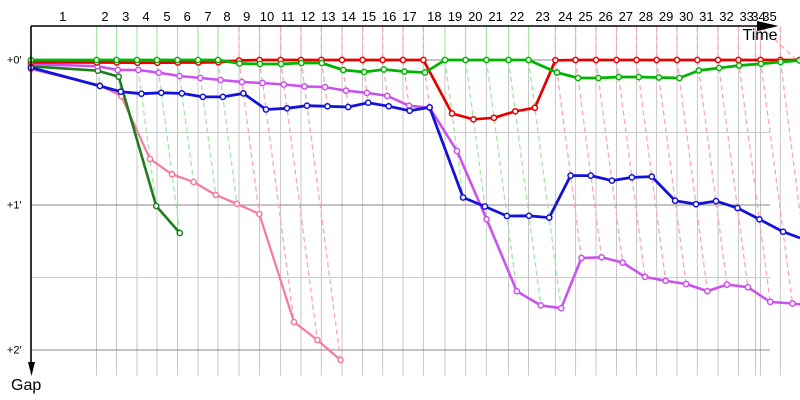  Describe the element at coordinates (26, 385) in the screenshot. I see `svg-text: Gap` at that location.